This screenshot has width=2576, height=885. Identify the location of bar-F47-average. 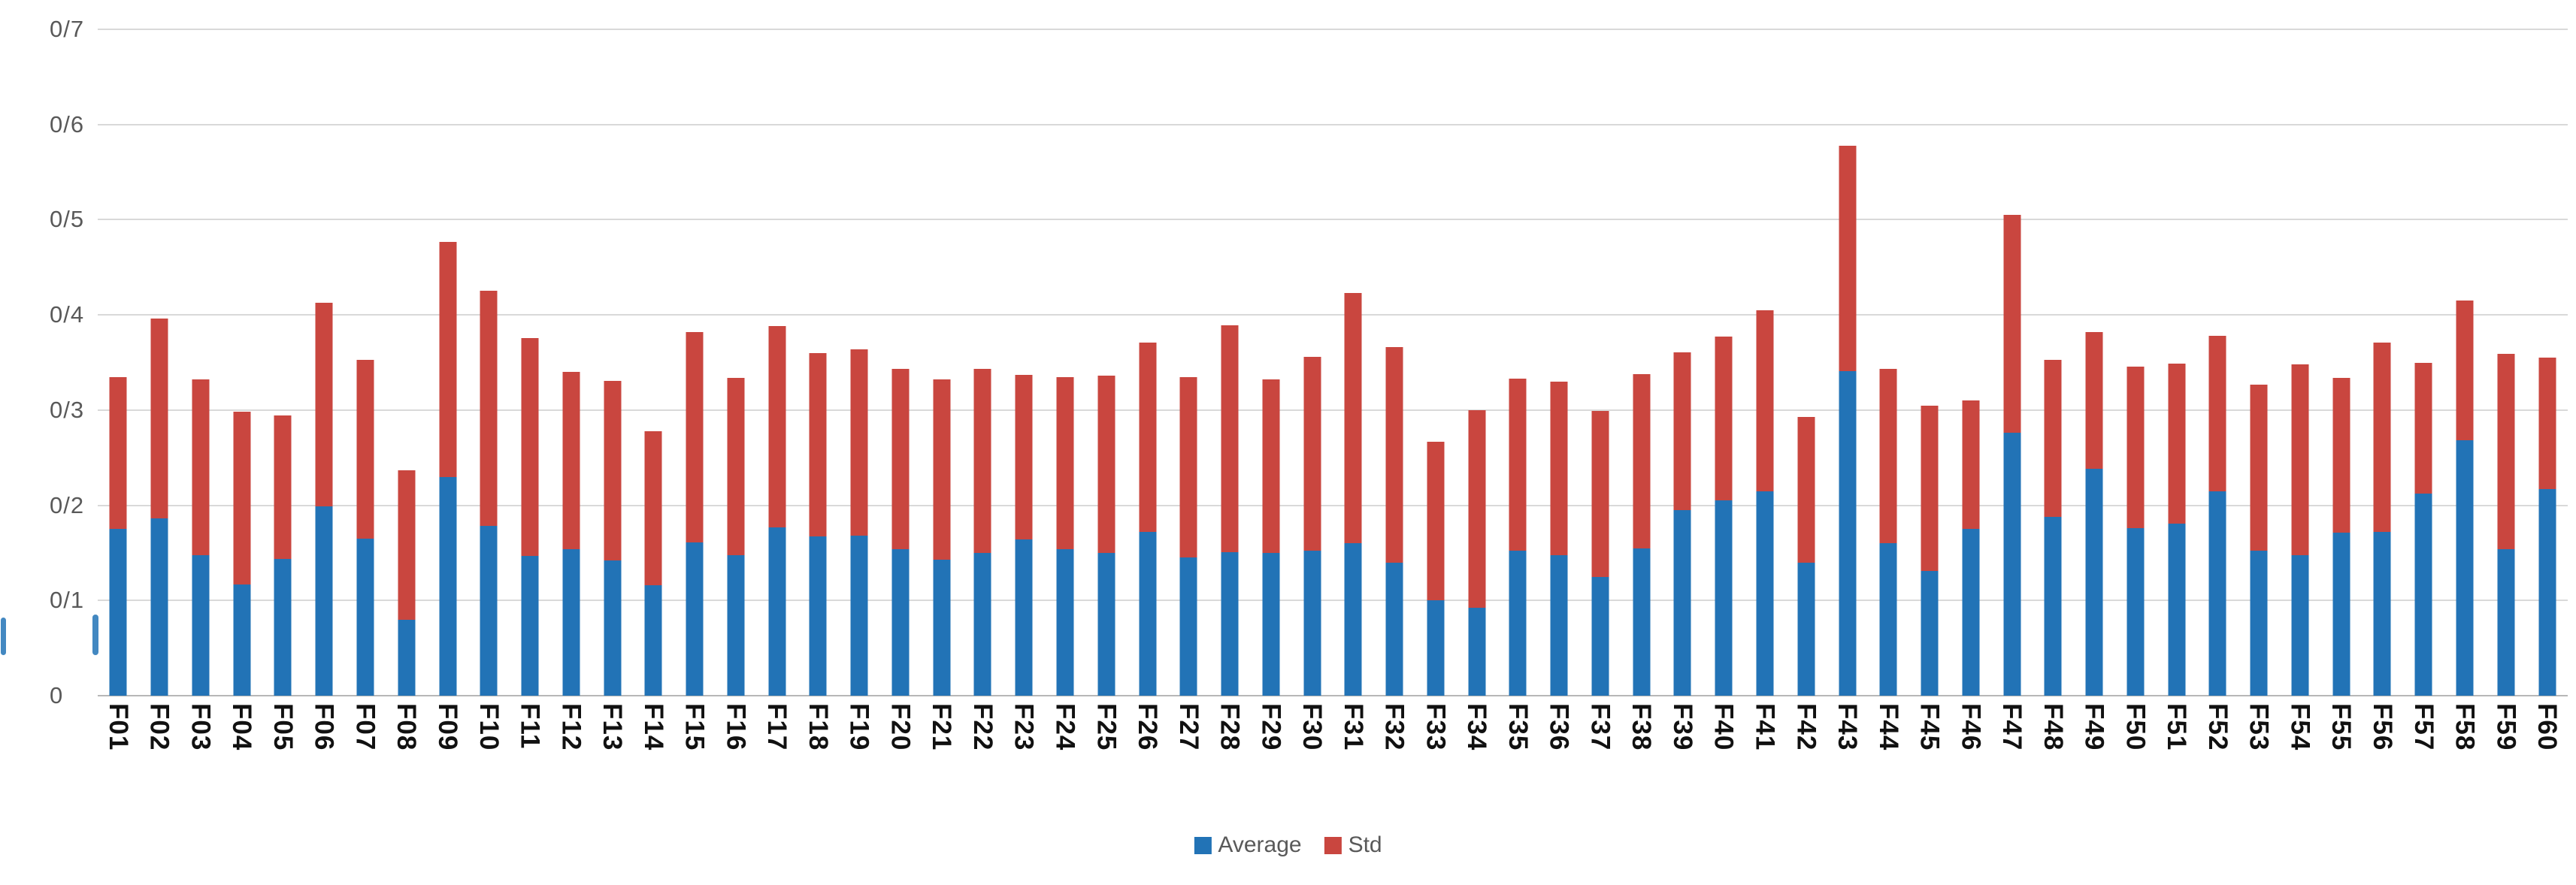
(2012, 564).